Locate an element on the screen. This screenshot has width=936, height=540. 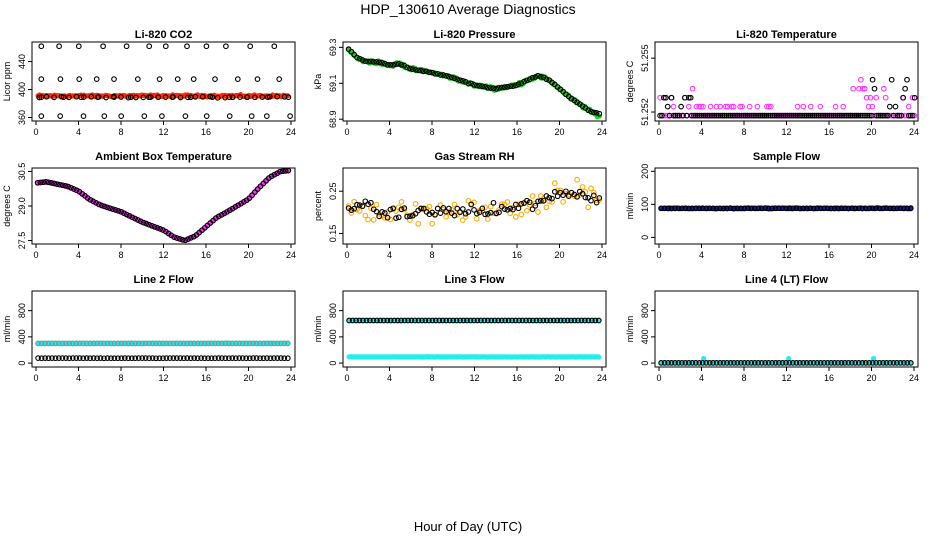
y-tick-label: 51.255 is located at coordinates (645, 58).